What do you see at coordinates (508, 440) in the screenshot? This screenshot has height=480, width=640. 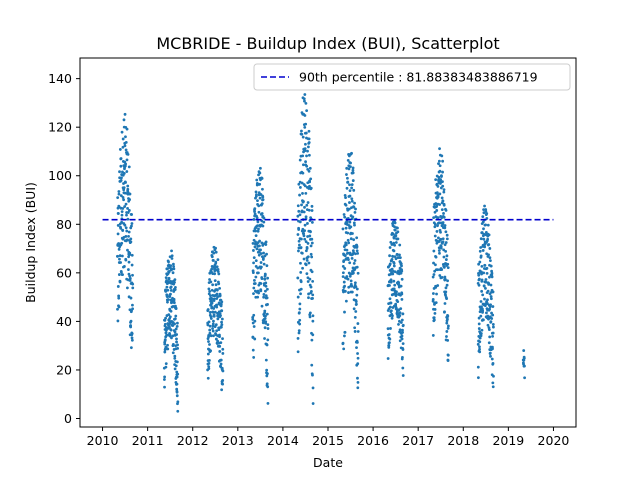 I see `x-tick-label: 2019` at bounding box center [508, 440].